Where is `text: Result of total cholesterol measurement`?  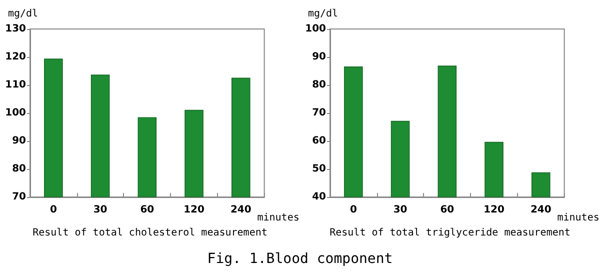 text: Result of total cholesterol measurement is located at coordinates (150, 233).